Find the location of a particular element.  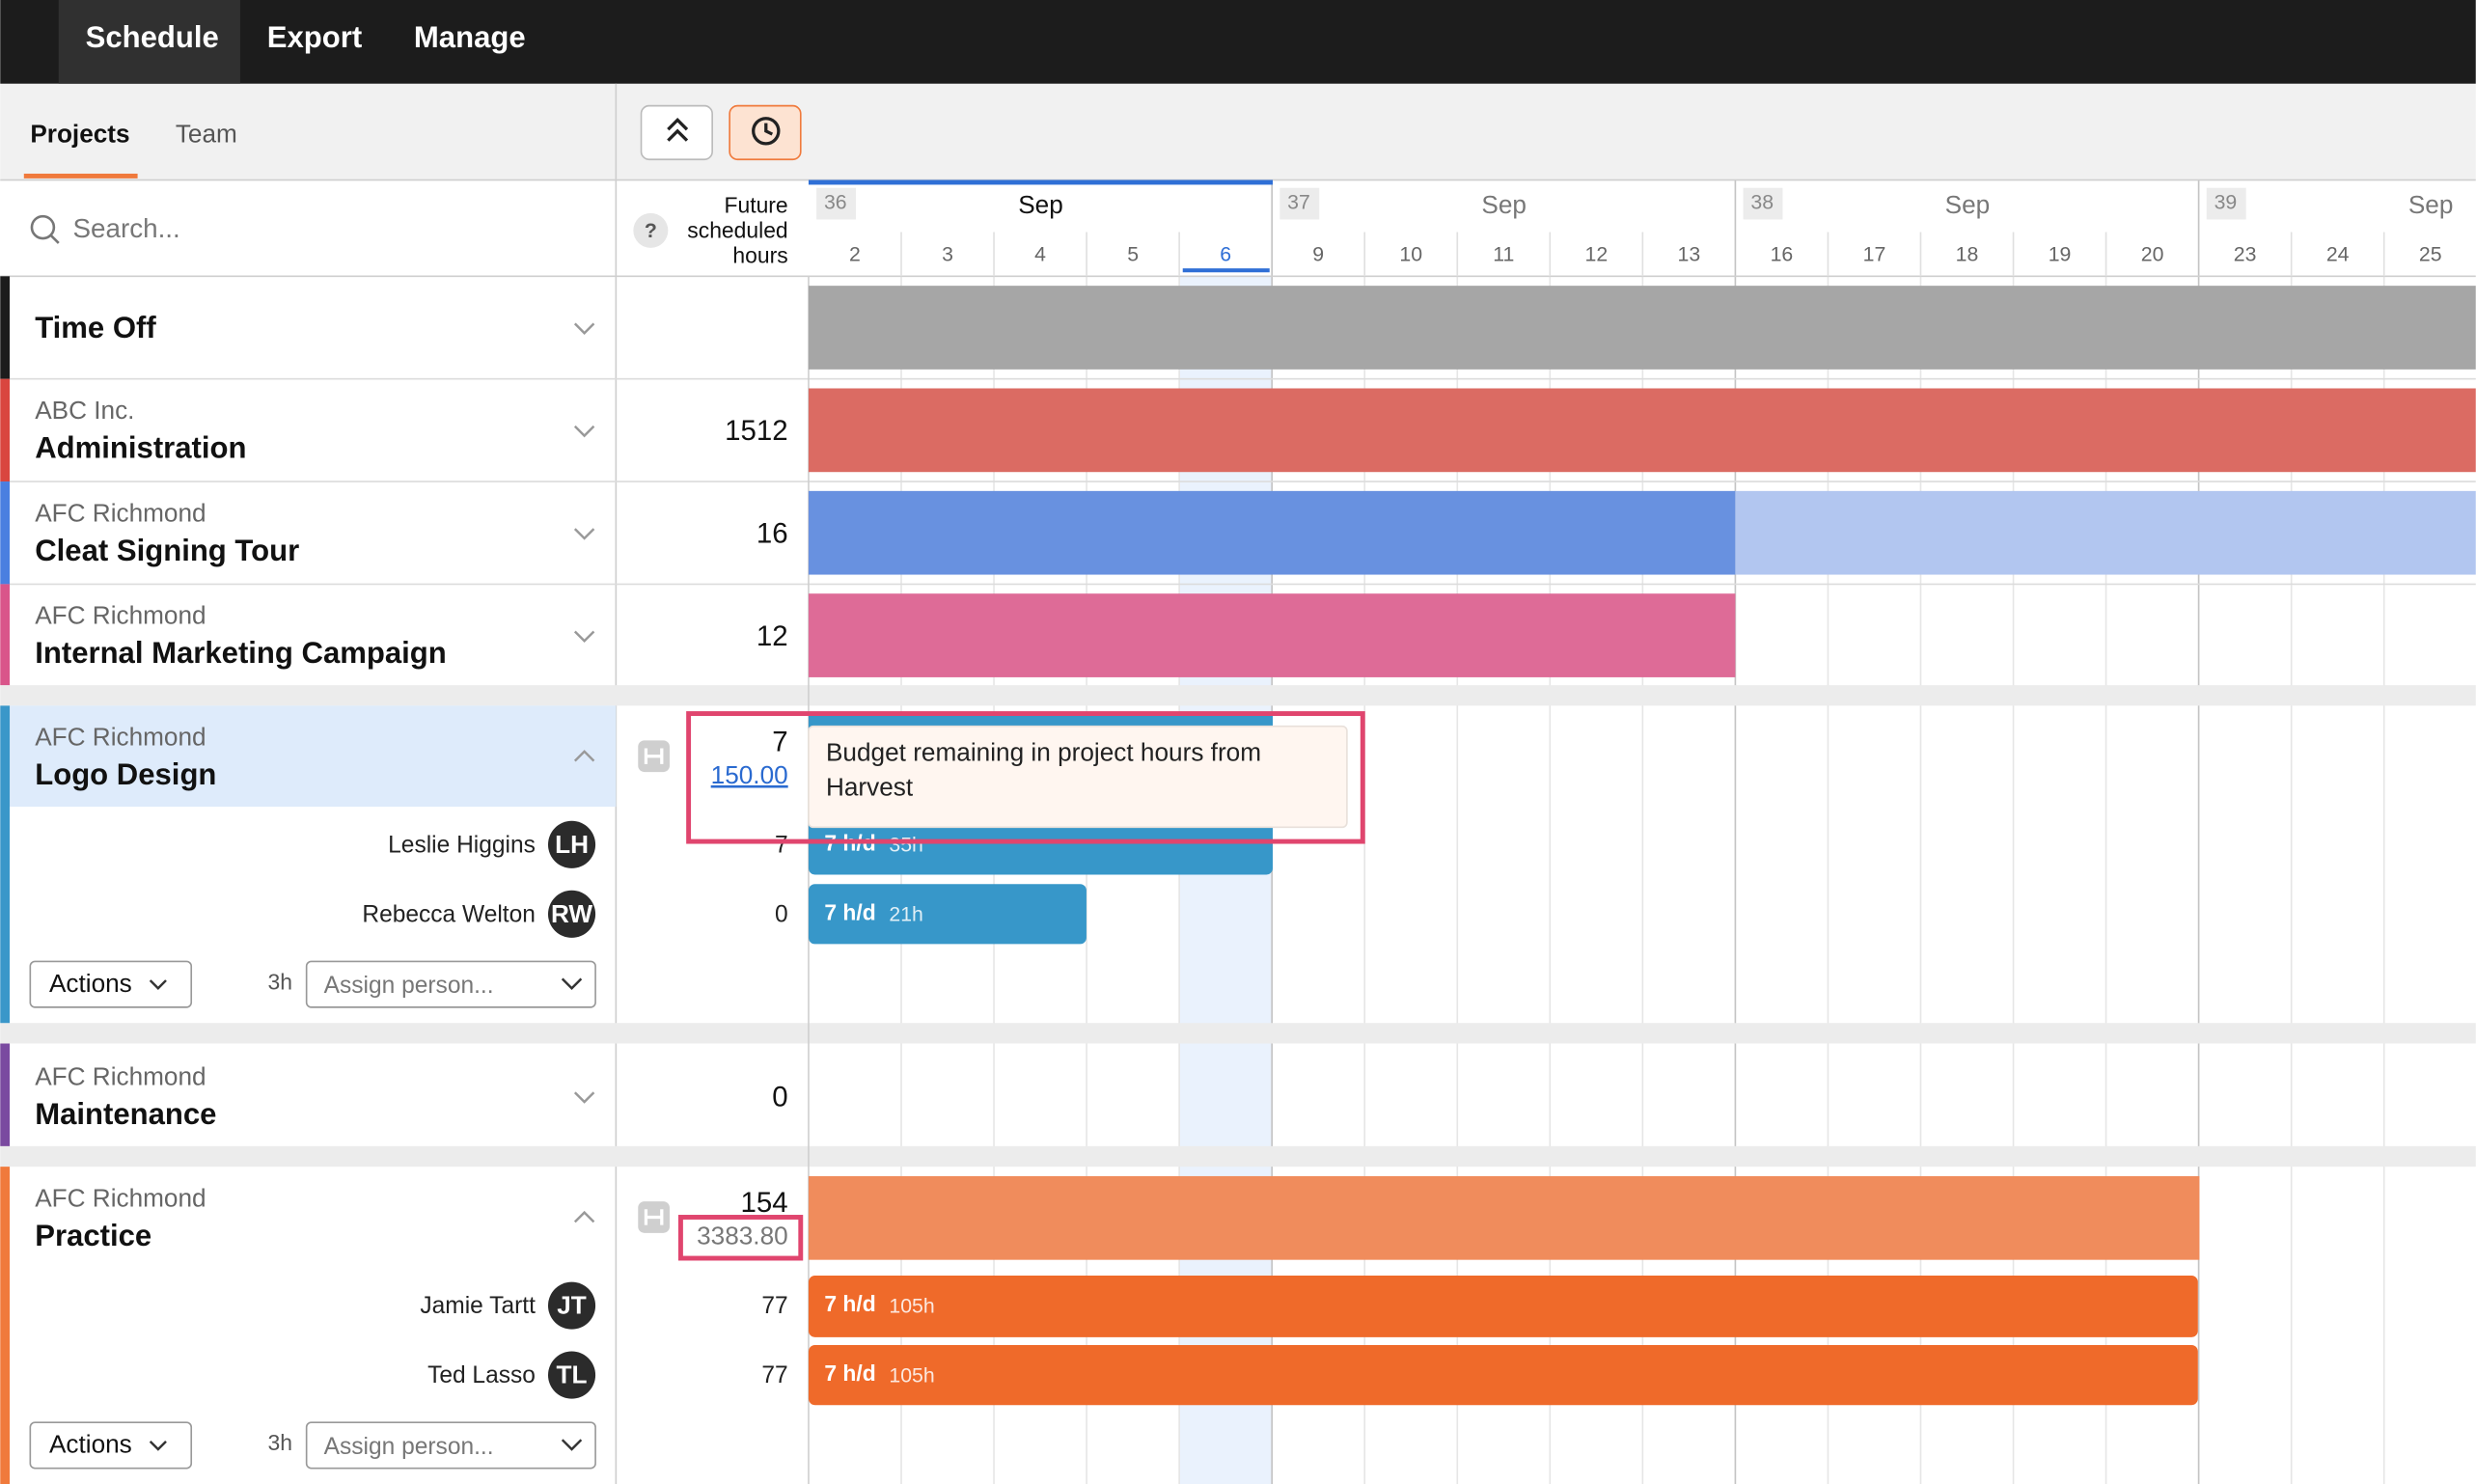

nav-item: Export is located at coordinates (314, 37).